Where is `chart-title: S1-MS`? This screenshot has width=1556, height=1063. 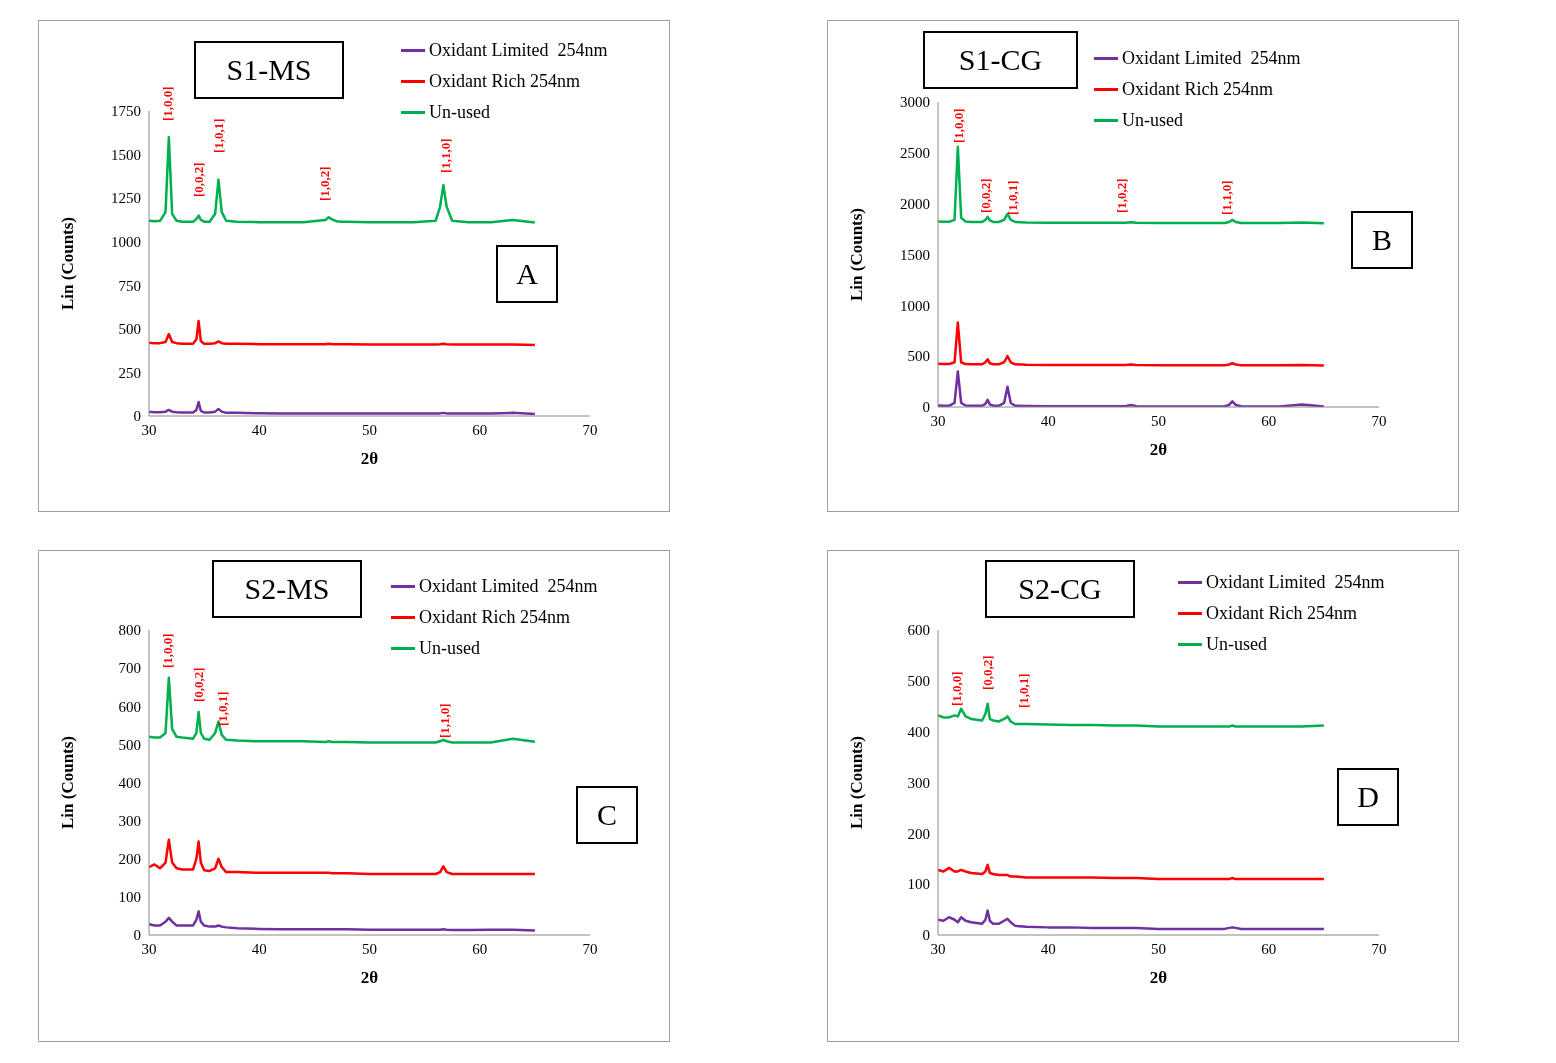 chart-title: S1-MS is located at coordinates (269, 70).